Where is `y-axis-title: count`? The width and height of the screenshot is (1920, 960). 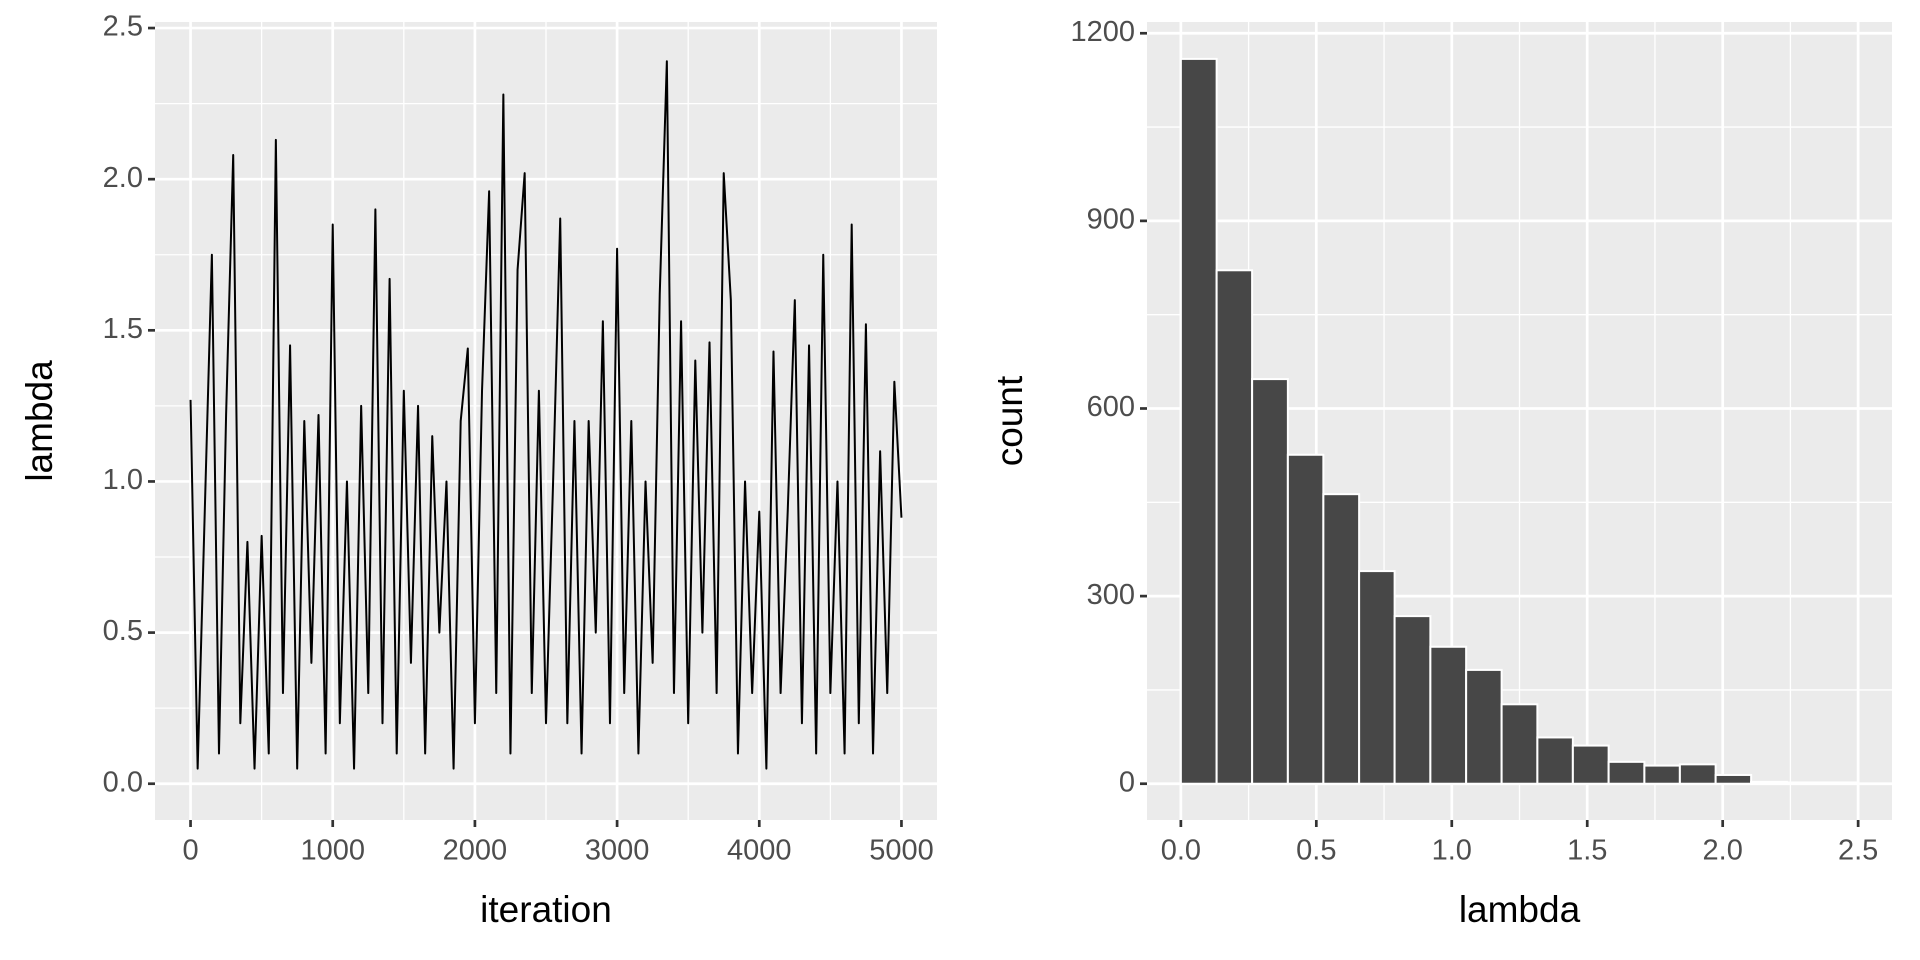
y-axis-title: count is located at coordinates (1009, 420).